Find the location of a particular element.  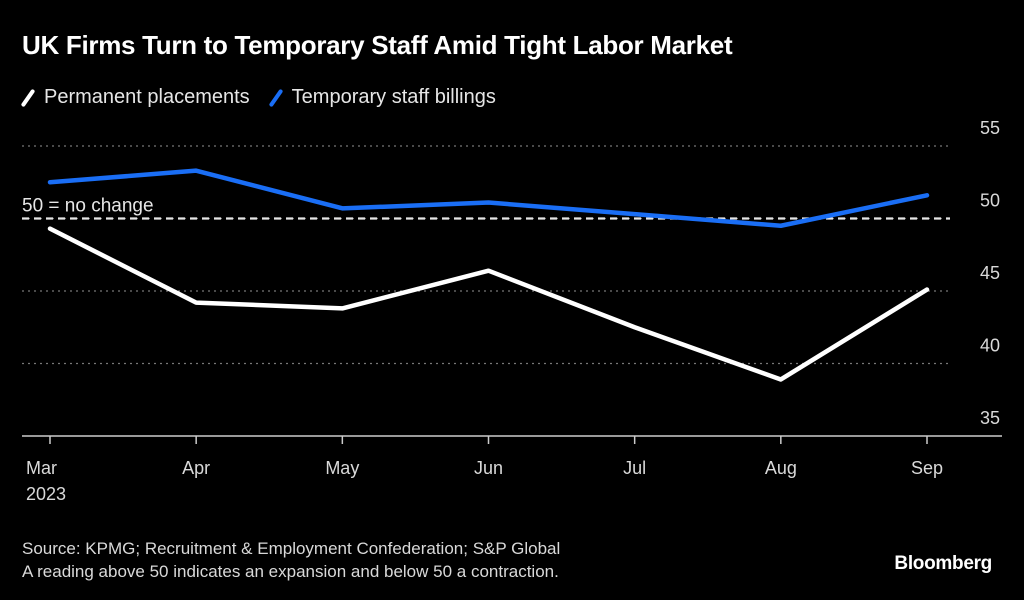

legend-label-permanent: Permanent placements is located at coordinates (147, 97).